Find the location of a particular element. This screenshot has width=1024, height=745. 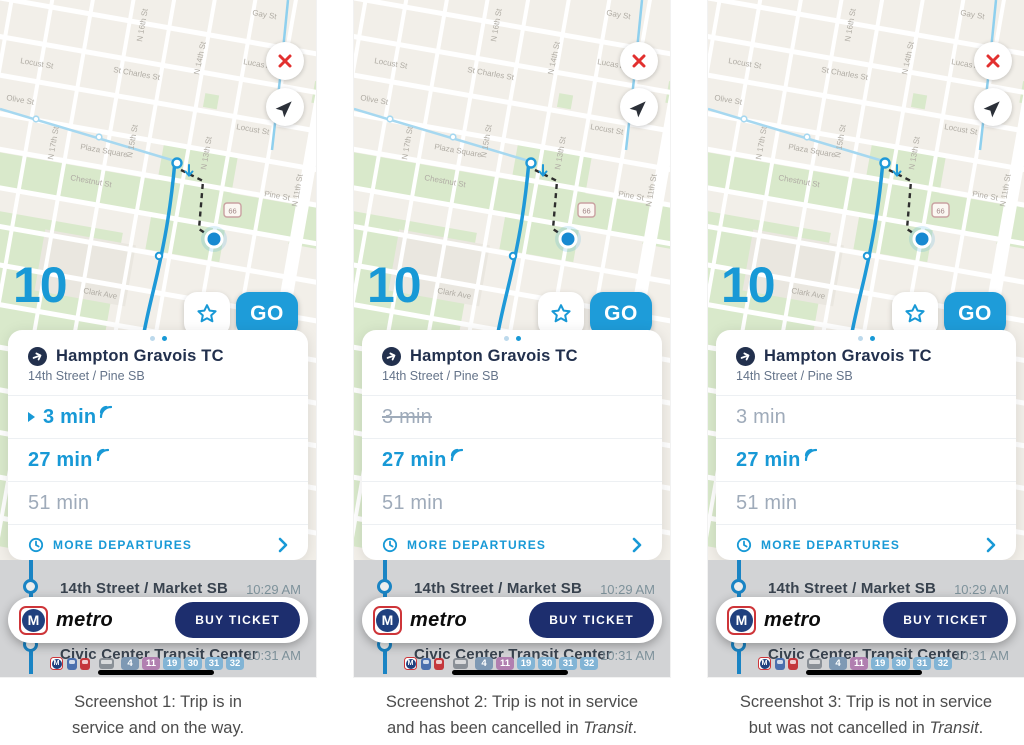

close-icon is located at coordinates (993, 61).